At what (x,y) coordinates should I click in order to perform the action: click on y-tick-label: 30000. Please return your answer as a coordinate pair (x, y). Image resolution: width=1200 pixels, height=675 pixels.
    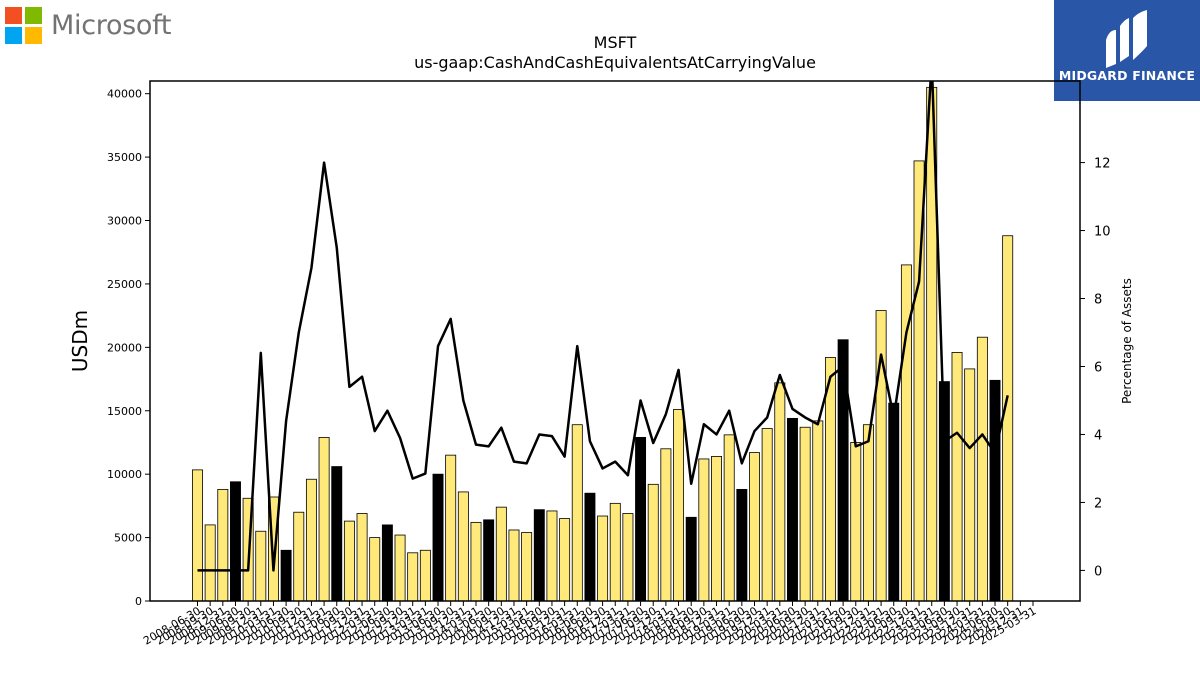
    Looking at the image, I should click on (124, 221).